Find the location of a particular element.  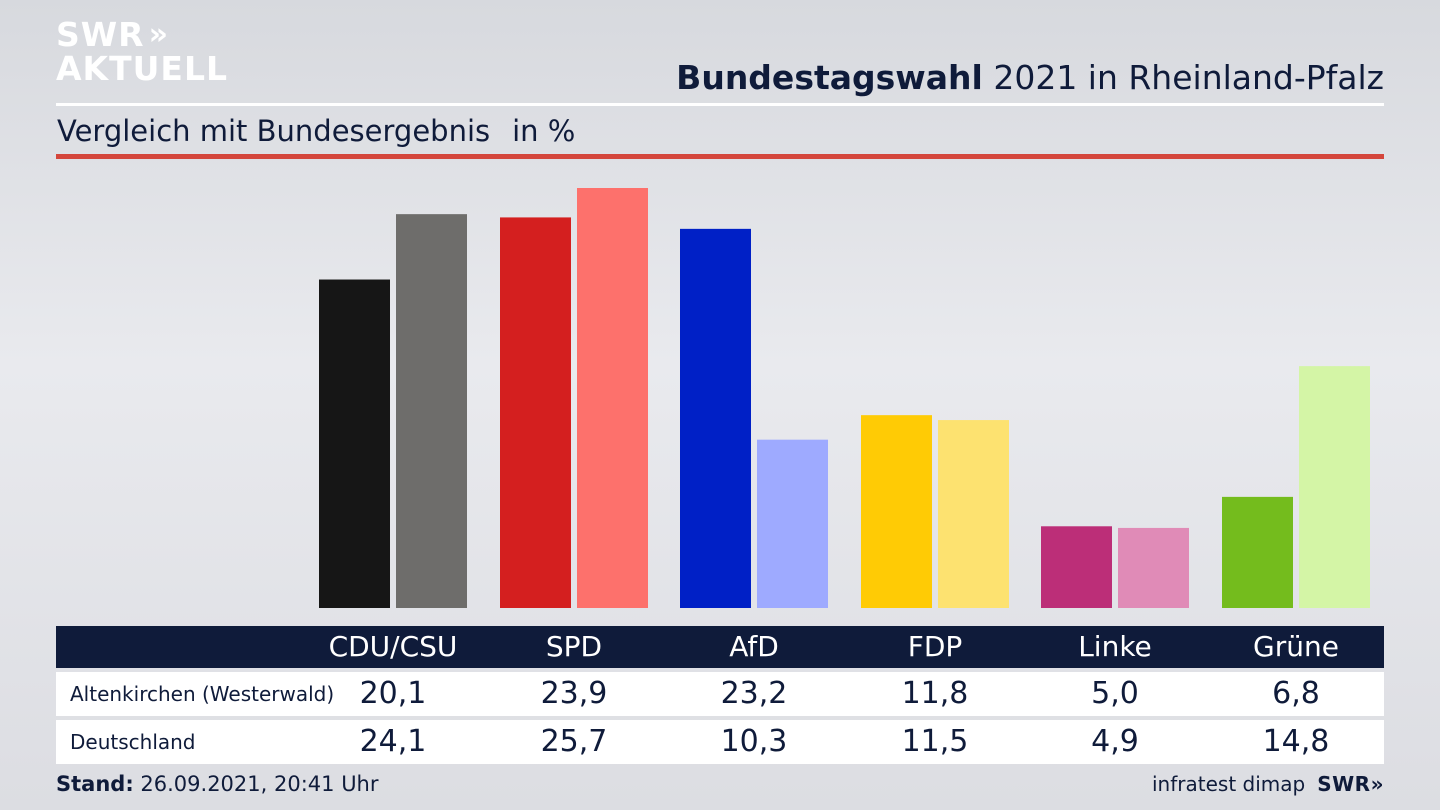

subtitle-text: Vergleich mit Bundesergebnis is located at coordinates (274, 131).